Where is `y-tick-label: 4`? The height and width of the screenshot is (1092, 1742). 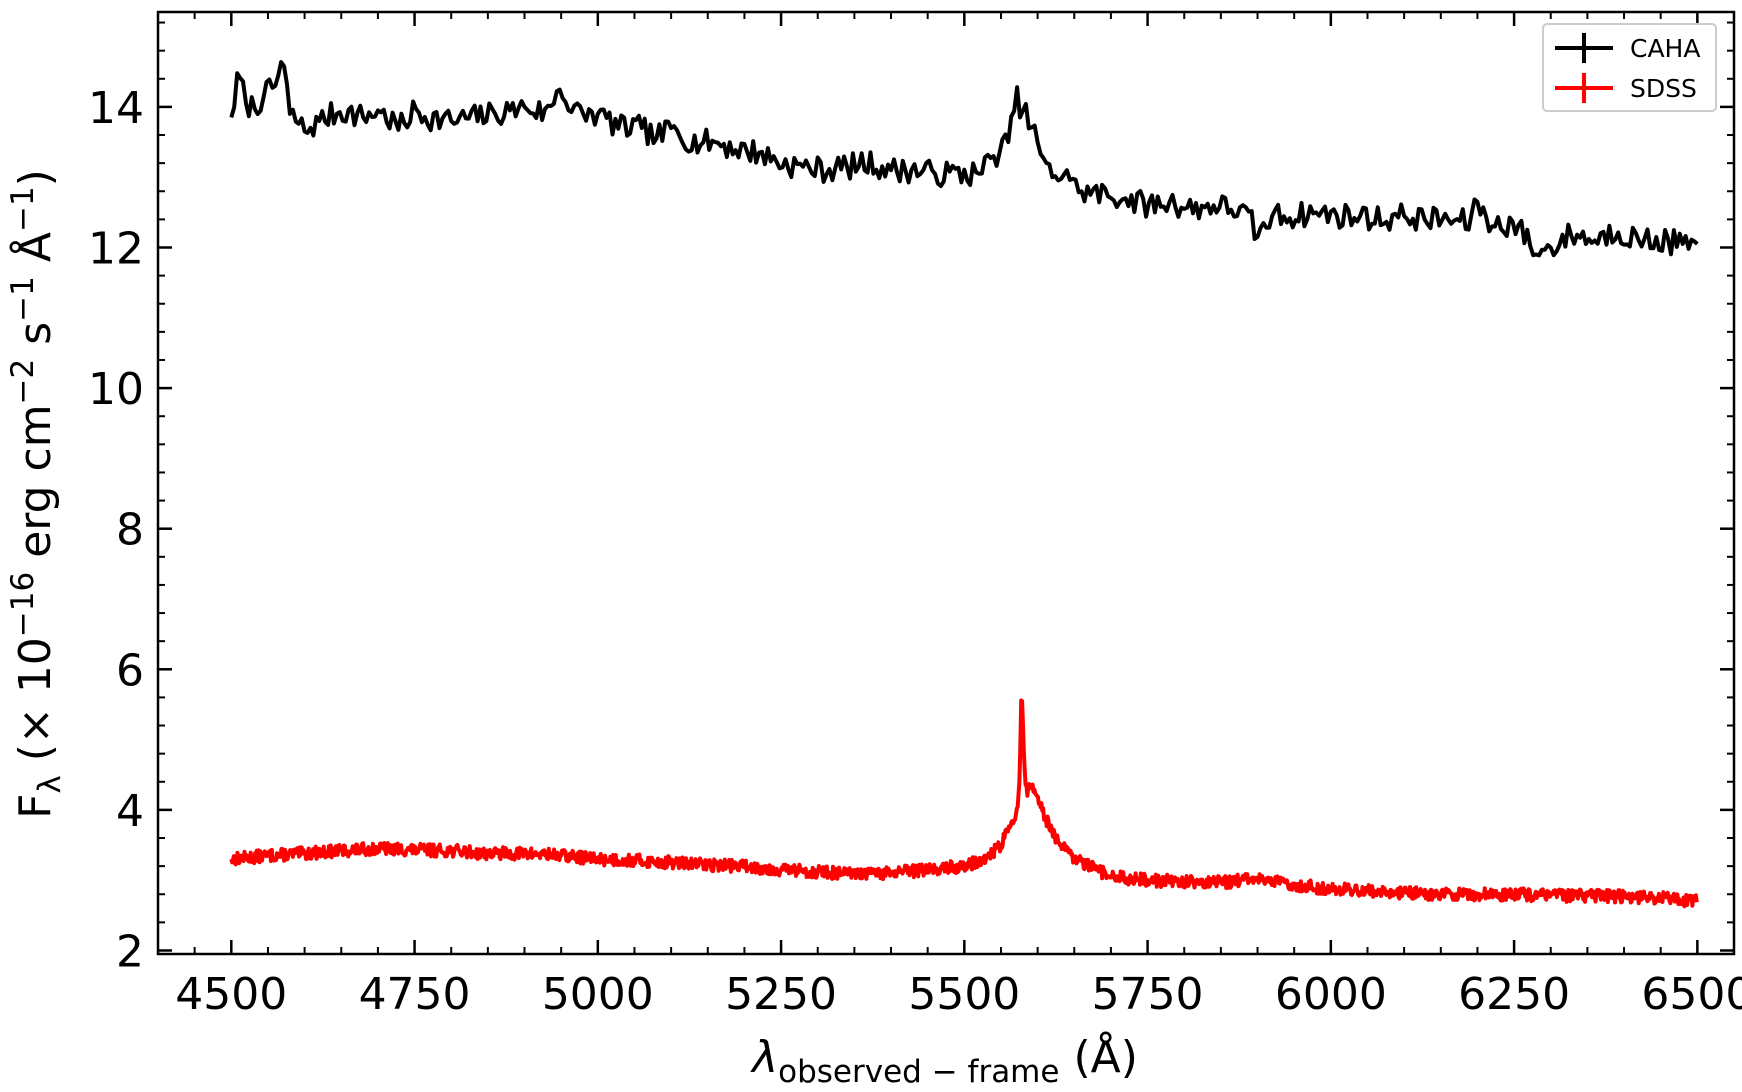
y-tick-label: 4 is located at coordinates (130, 811).